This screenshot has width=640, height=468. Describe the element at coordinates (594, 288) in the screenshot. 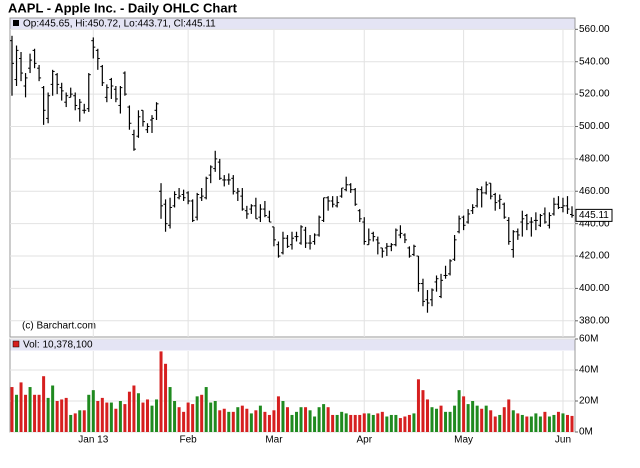

I see `y-tick-label: 400.00` at that location.